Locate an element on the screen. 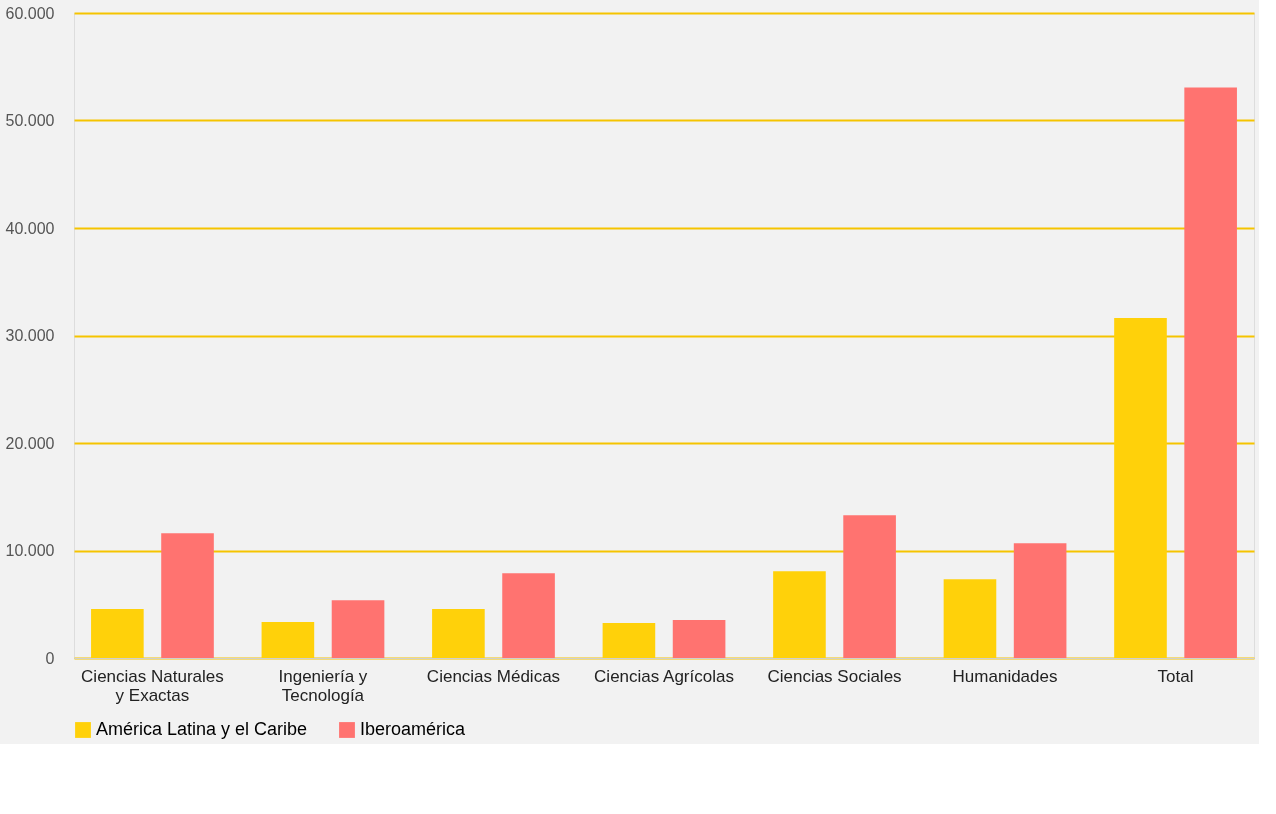  x-tick-label: Ingeniería y Tecnología is located at coordinates (323, 685).